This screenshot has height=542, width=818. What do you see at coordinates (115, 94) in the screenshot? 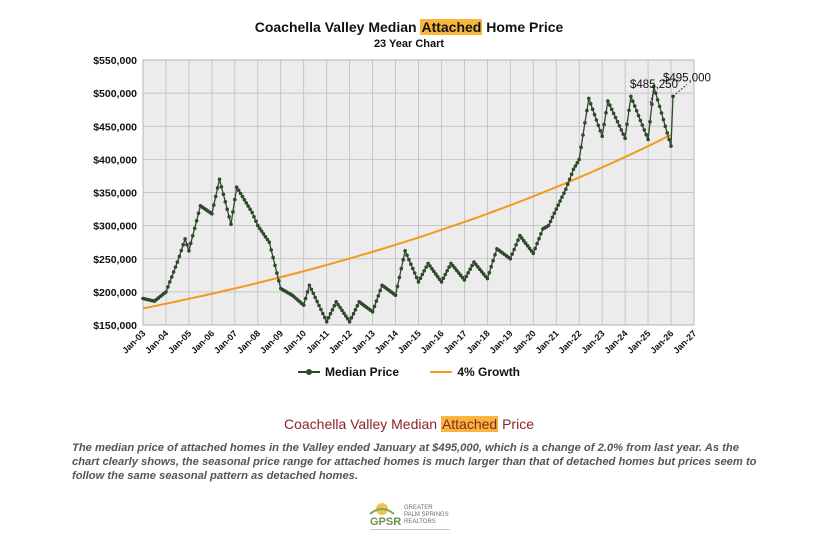
I see `y-tick-label: $500,000` at bounding box center [115, 94].